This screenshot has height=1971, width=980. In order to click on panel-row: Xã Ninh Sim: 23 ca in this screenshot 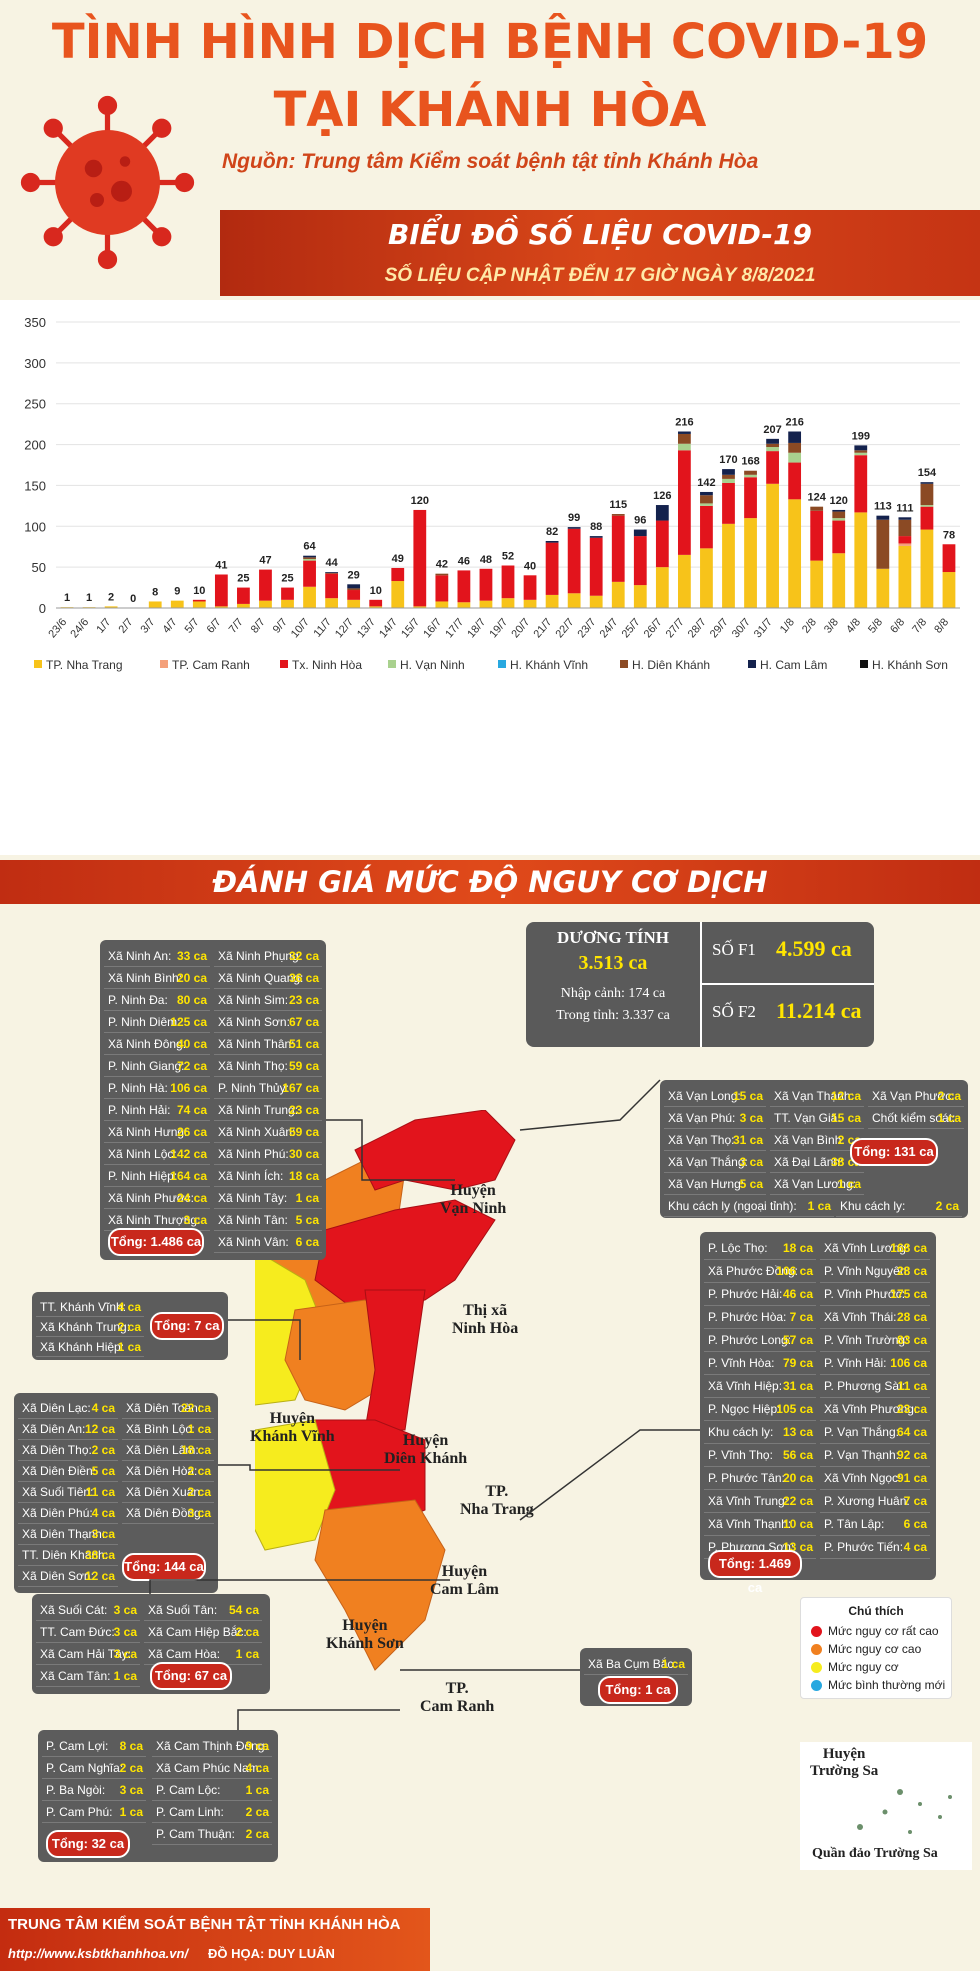, I will do `click(268, 1000)`.